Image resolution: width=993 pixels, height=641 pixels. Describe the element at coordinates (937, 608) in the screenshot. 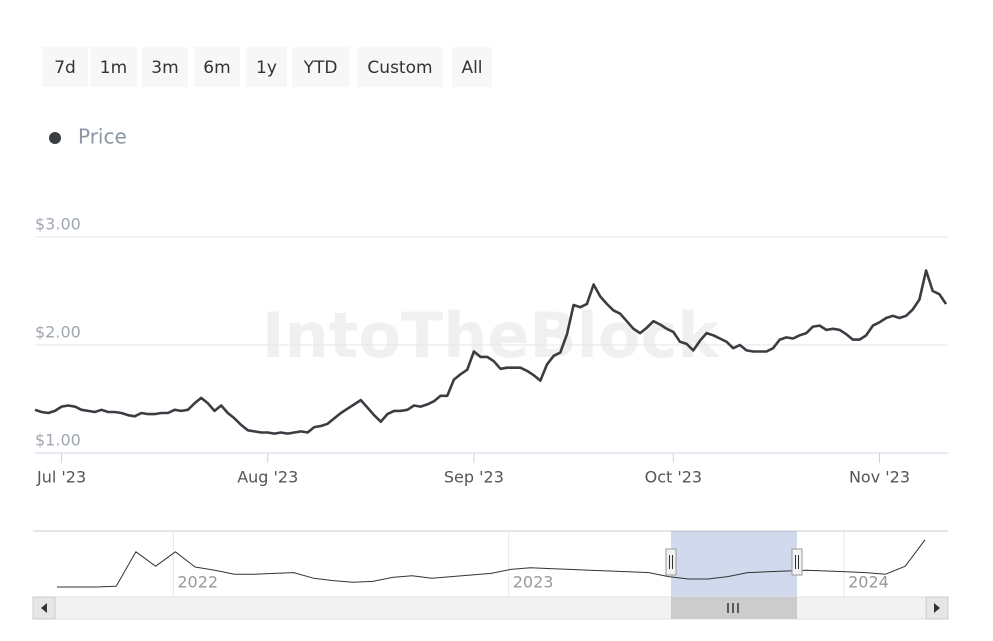

I see `arrow-right` at that location.